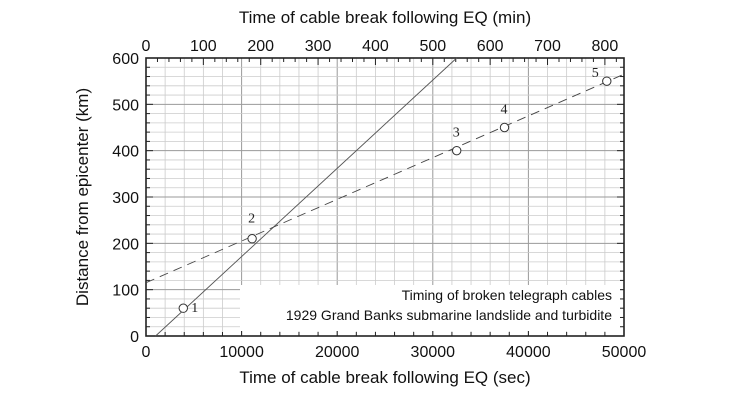 The width and height of the screenshot is (748, 407). I want to click on data-point-label: 3, so click(456, 133).